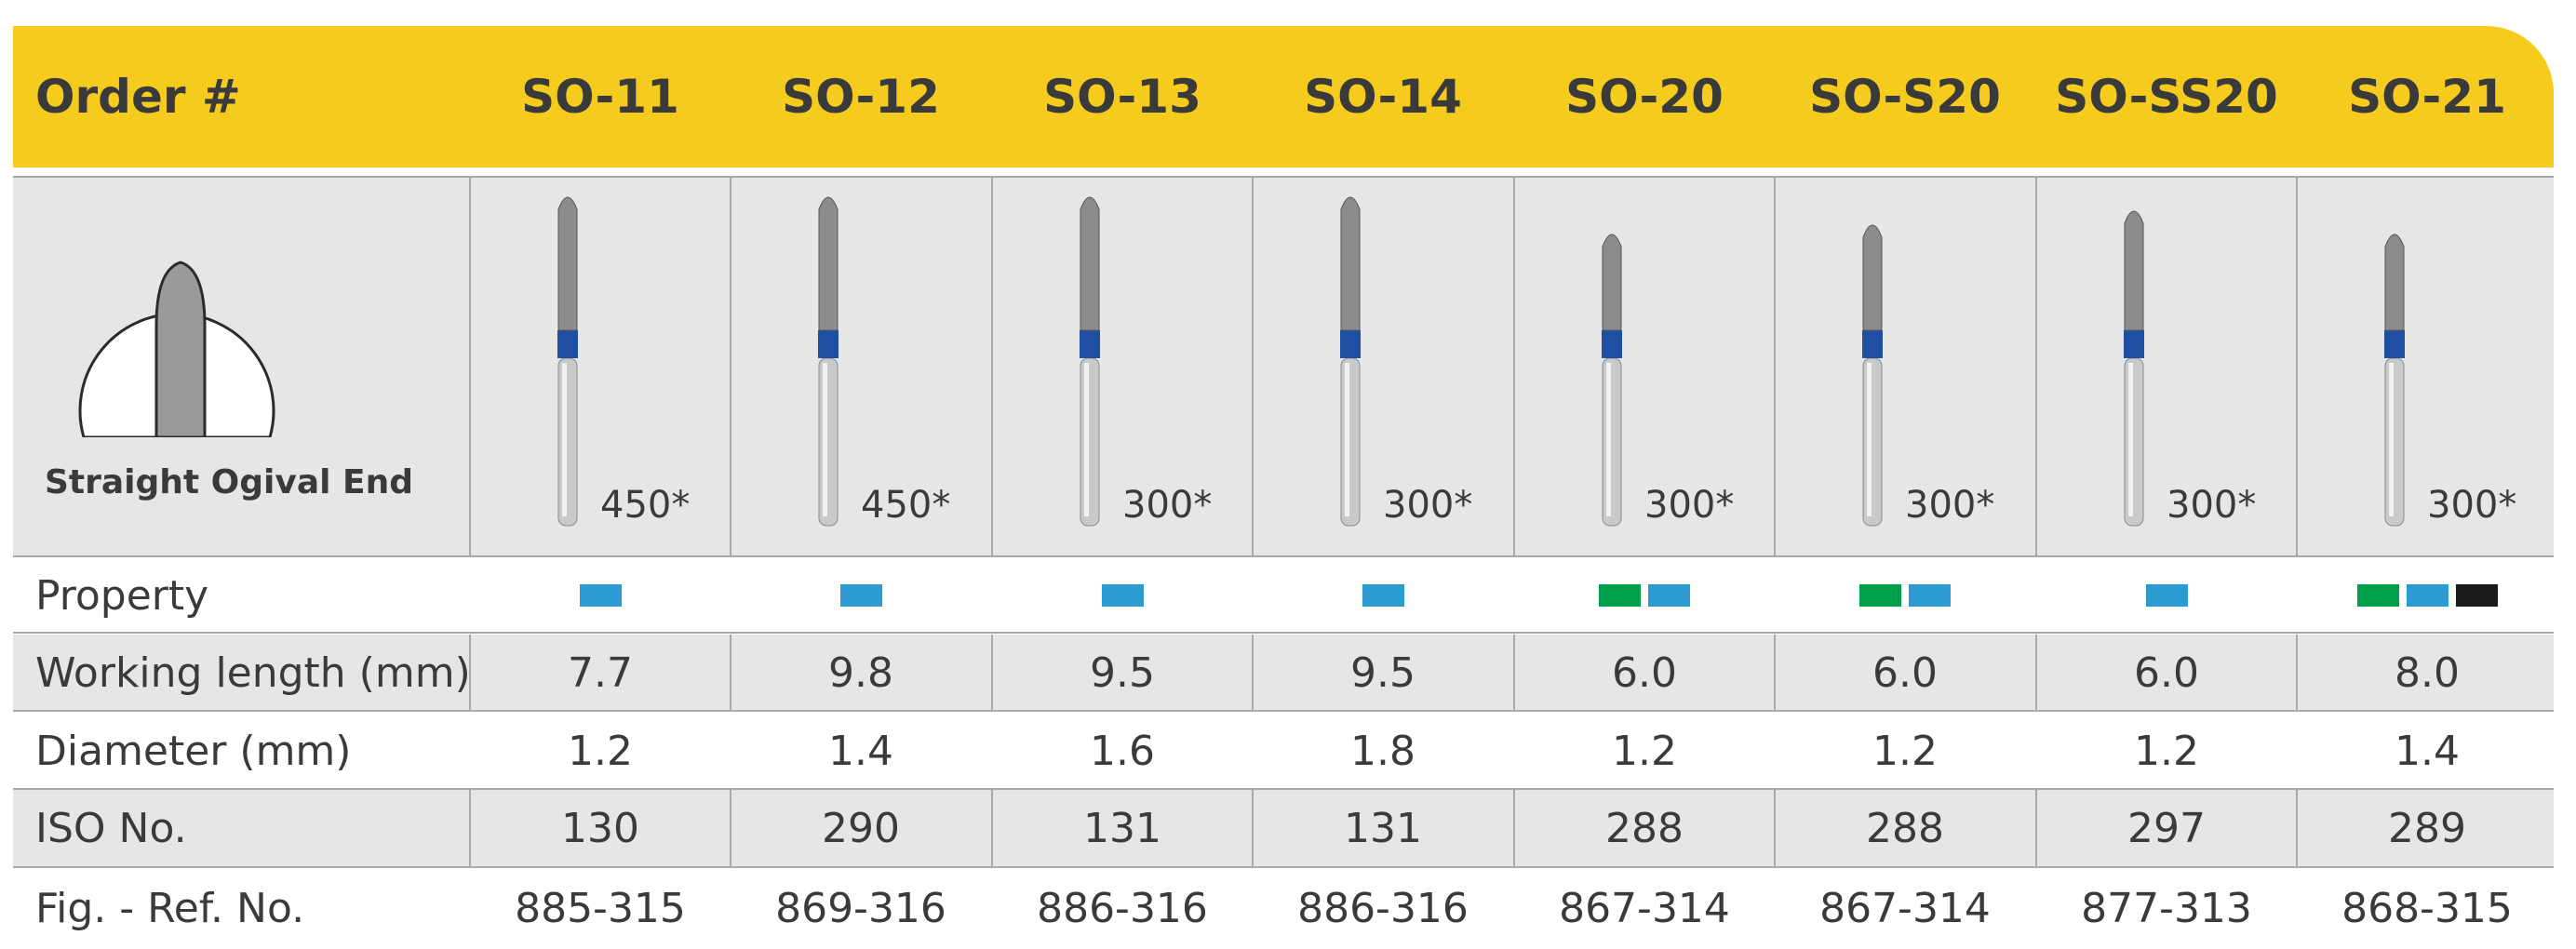  What do you see at coordinates (600, 97) in the screenshot?
I see `order-code: SO-11` at bounding box center [600, 97].